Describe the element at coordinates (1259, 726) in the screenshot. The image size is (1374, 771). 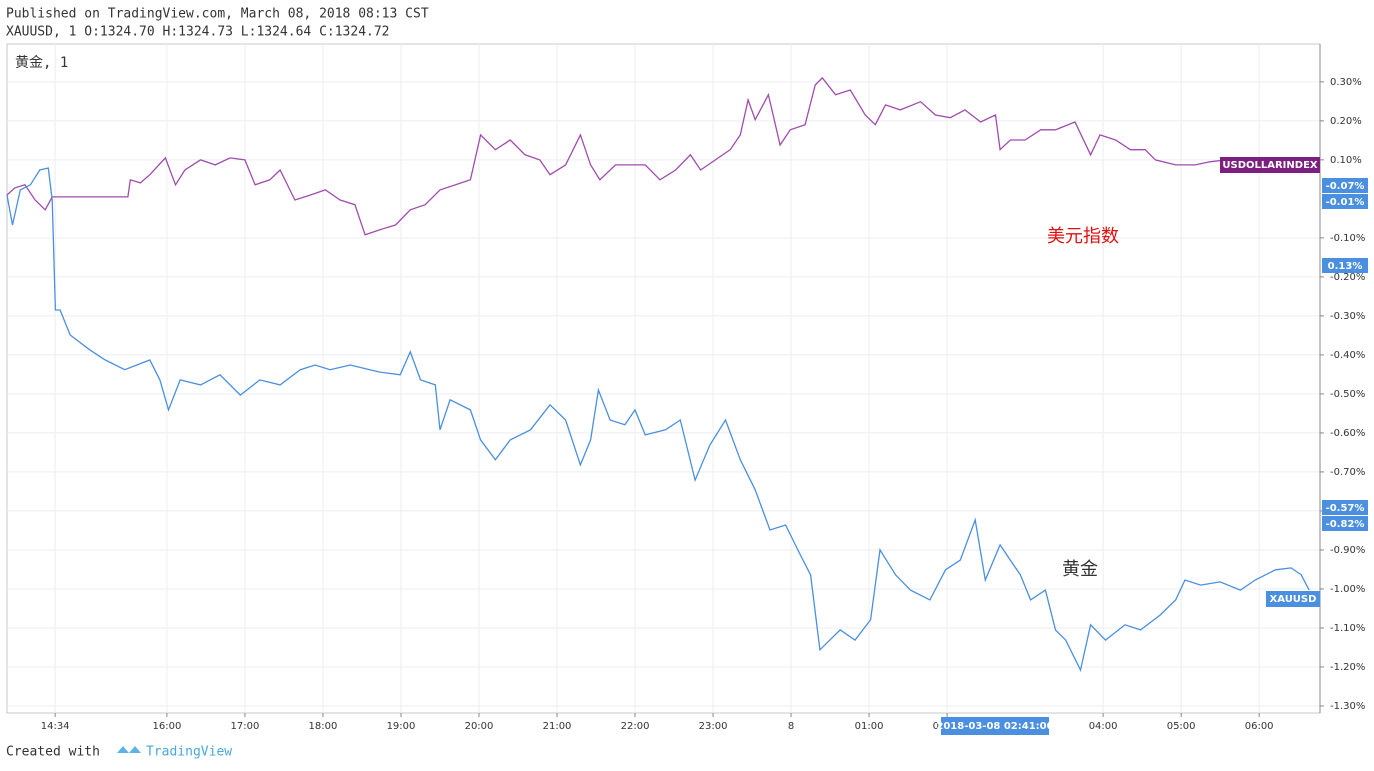
I see `x-tick-label: 06:00` at that location.